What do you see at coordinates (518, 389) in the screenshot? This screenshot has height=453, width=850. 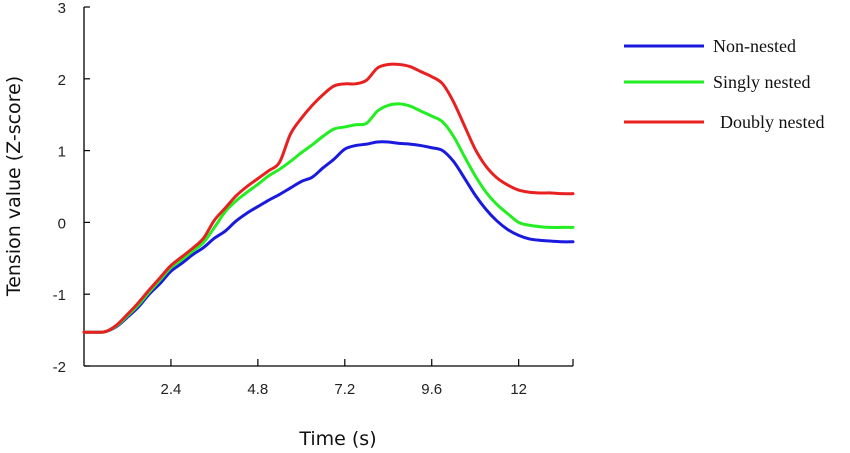 I see `x-tick-label: 12` at bounding box center [518, 389].